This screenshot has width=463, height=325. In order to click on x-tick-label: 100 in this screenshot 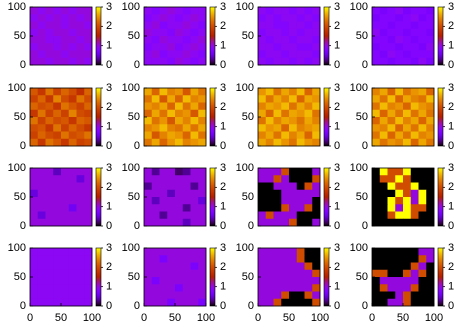, I will do `click(92, 318)`.